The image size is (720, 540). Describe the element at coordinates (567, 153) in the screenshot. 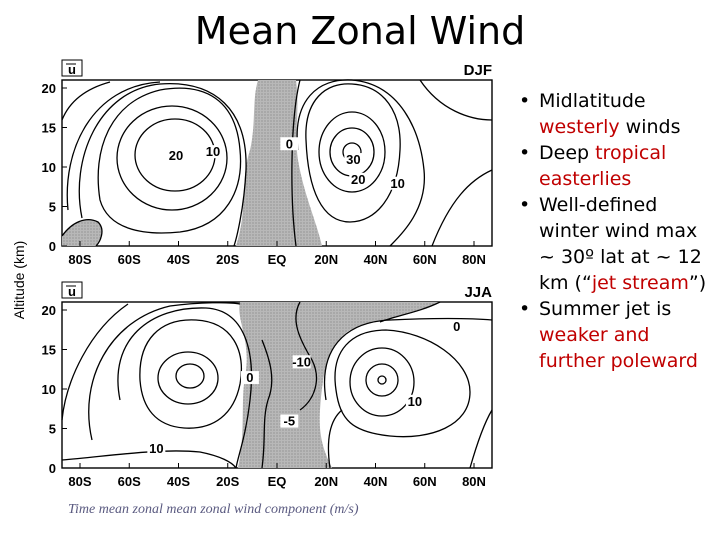

I see `bullet-text: Deep` at that location.